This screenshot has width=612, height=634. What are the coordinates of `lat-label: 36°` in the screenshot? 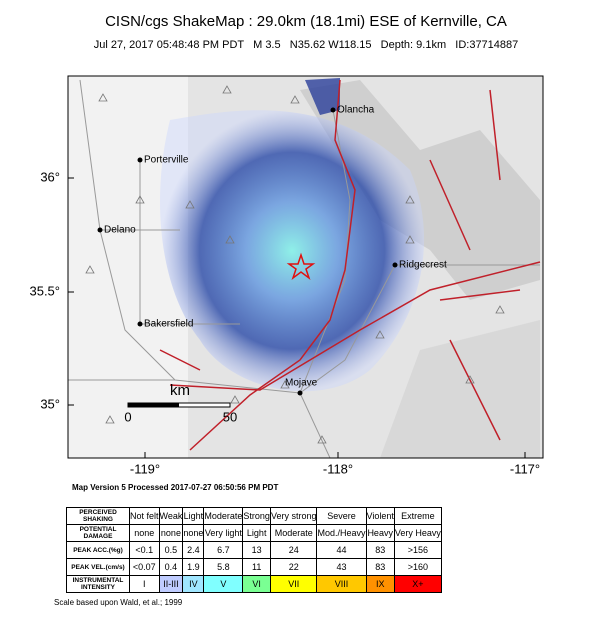 It's located at (50, 176).